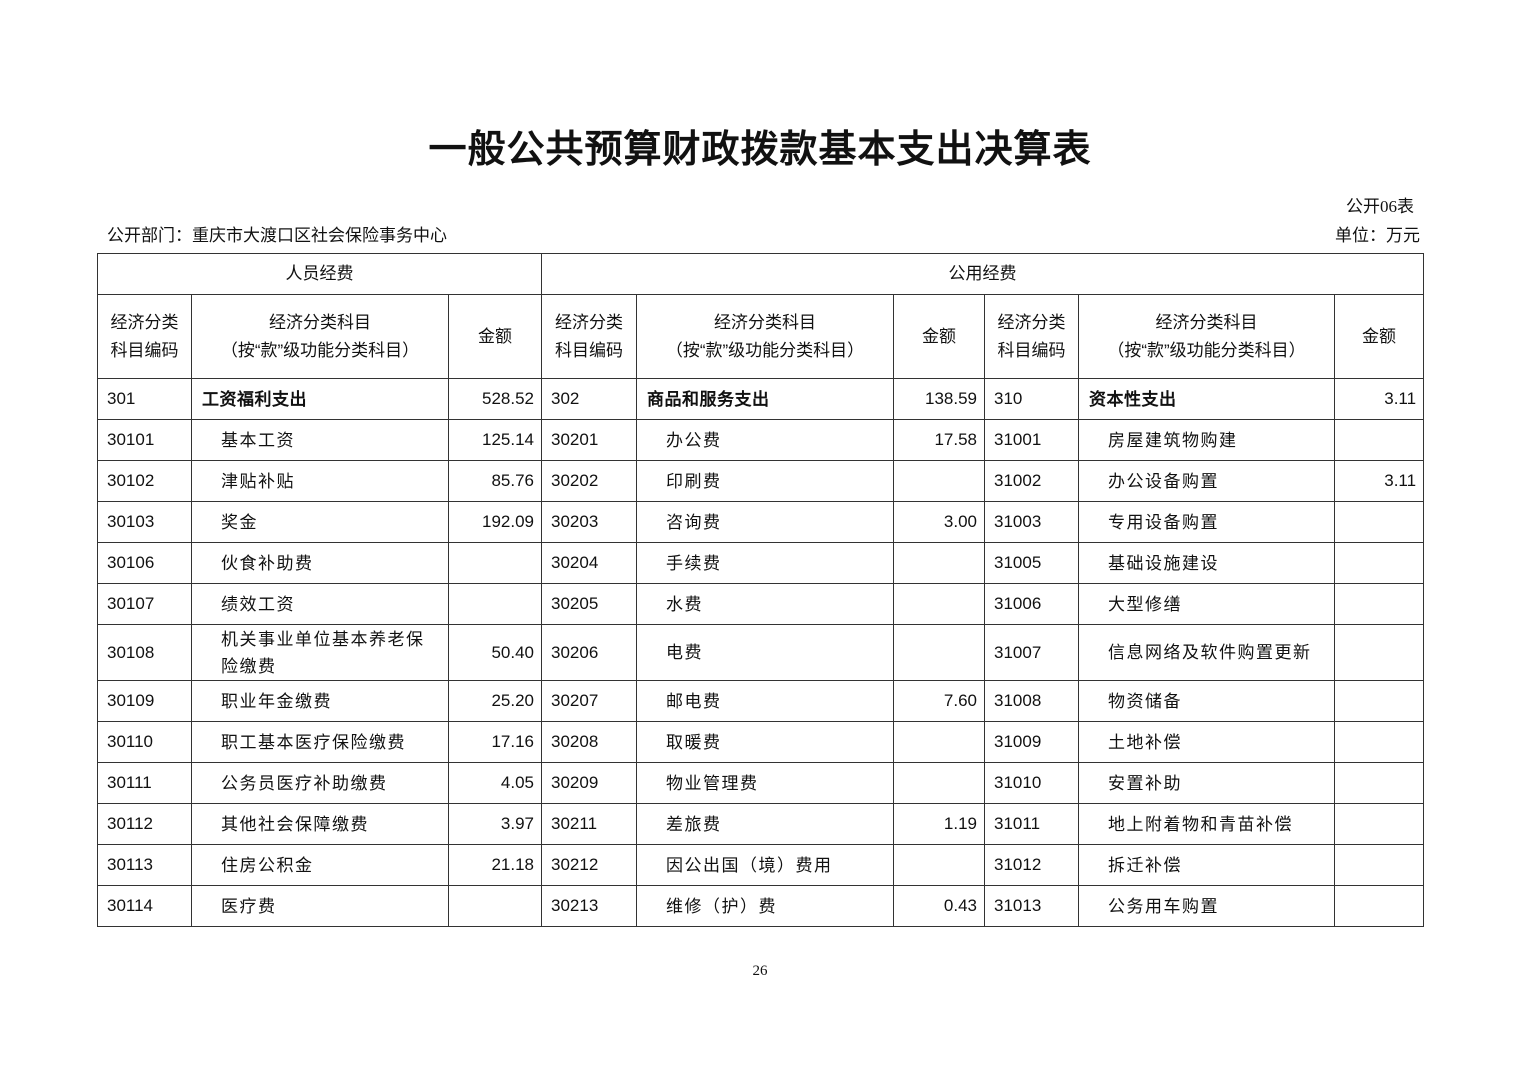  I want to click on name-cell: 工资福利支出, so click(320, 399).